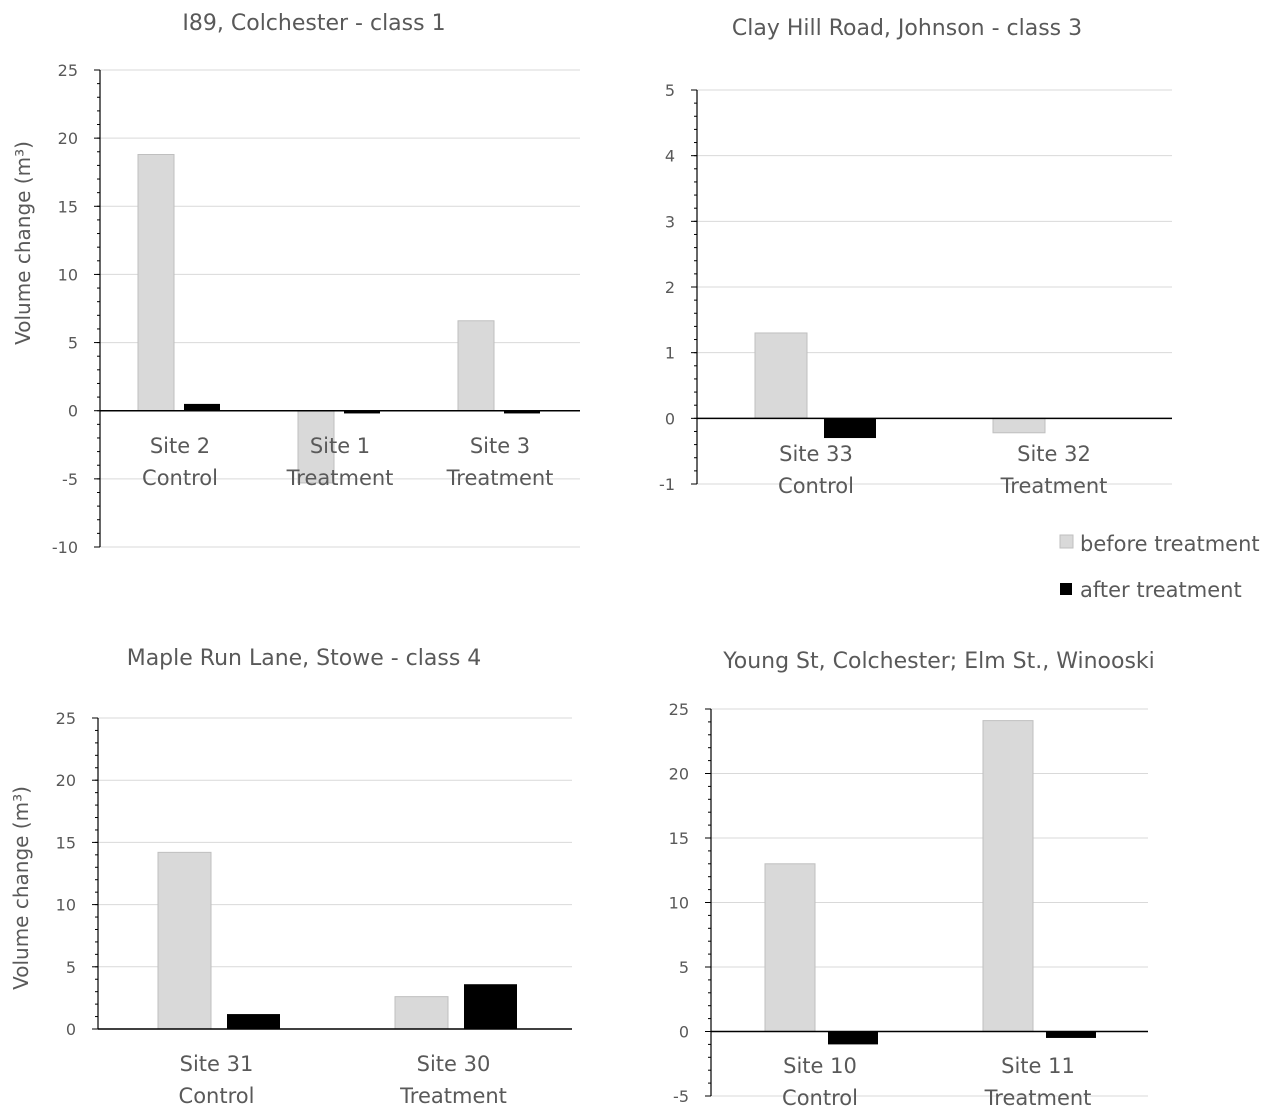  Describe the element at coordinates (907, 28) in the screenshot. I see `chart-title: Clay Hill Road, Johnson - class 3` at that location.